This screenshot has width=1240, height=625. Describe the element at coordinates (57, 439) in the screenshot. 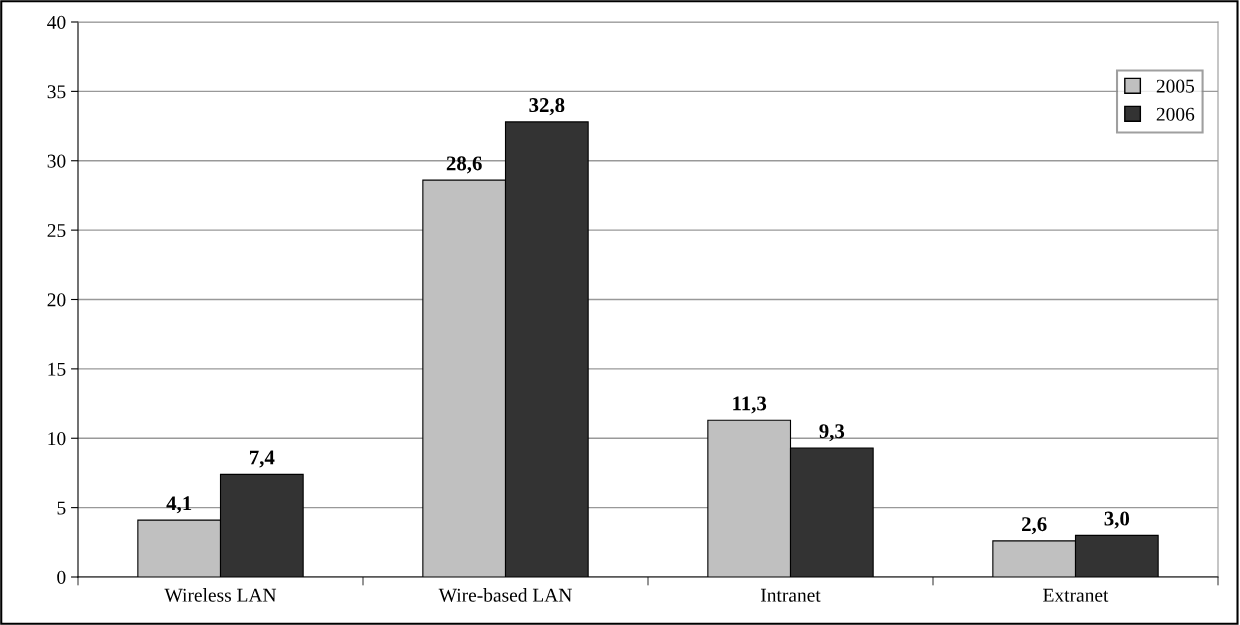

I see `y-tick-label: 10` at that location.